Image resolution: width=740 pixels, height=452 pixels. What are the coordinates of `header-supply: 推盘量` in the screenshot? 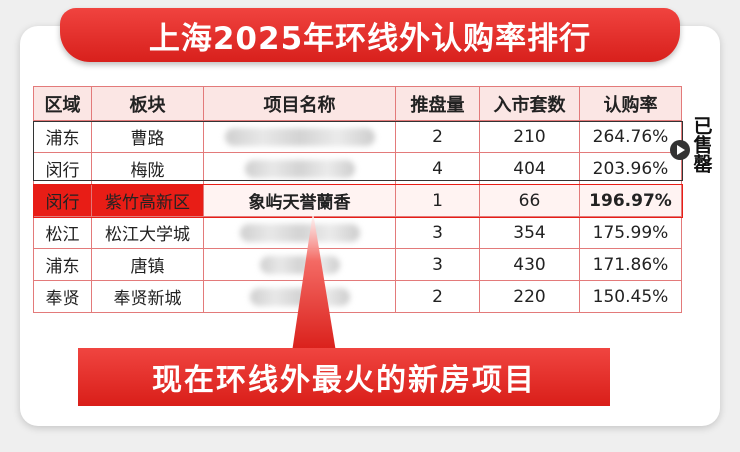 It's located at (437, 103).